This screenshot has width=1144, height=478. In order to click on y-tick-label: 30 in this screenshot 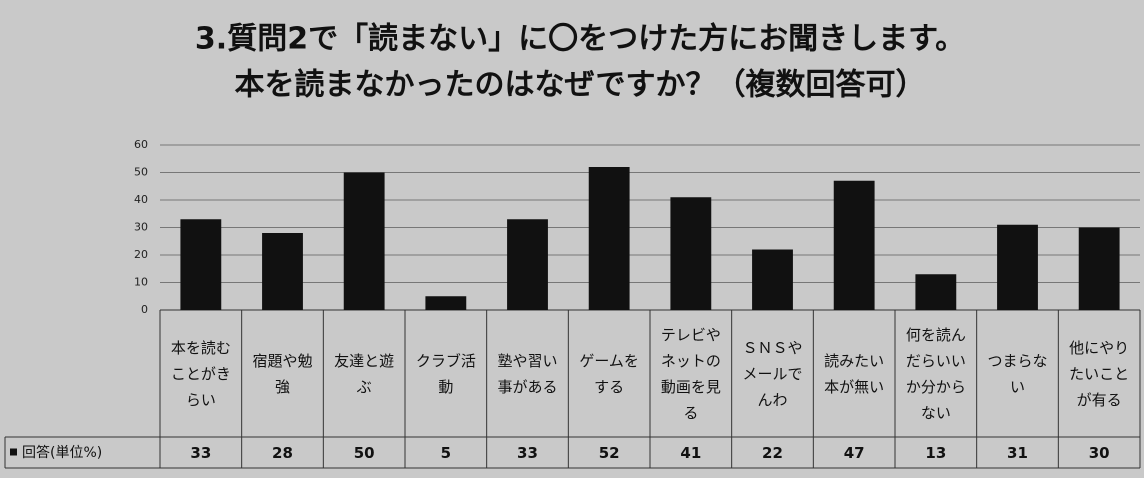, I will do `click(141, 227)`.